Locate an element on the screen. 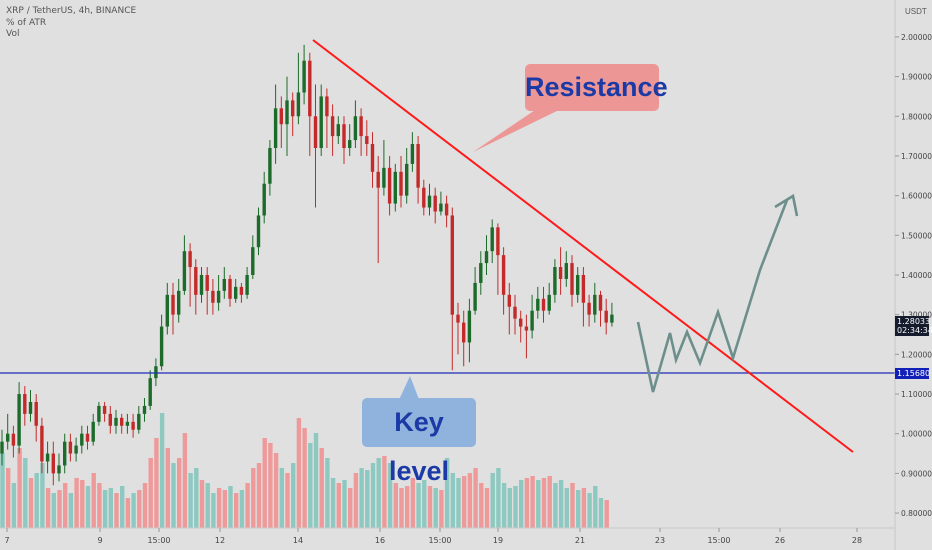 The width and height of the screenshot is (932, 550). symbol-title: XRP / TetherUS, 4h, BINANCE is located at coordinates (71, 11).